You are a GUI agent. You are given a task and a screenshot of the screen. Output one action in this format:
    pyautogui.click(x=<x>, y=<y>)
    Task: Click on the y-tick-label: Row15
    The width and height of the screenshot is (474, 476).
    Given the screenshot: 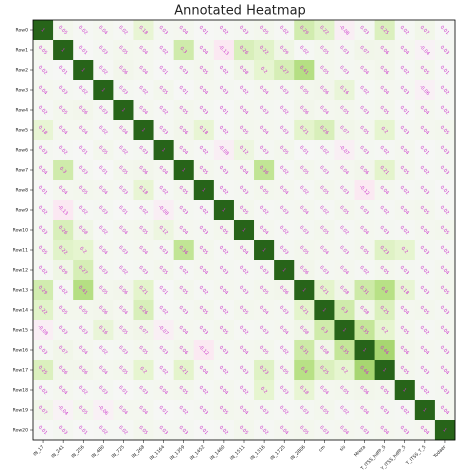 What is the action you would take?
    pyautogui.click(x=20, y=331)
    